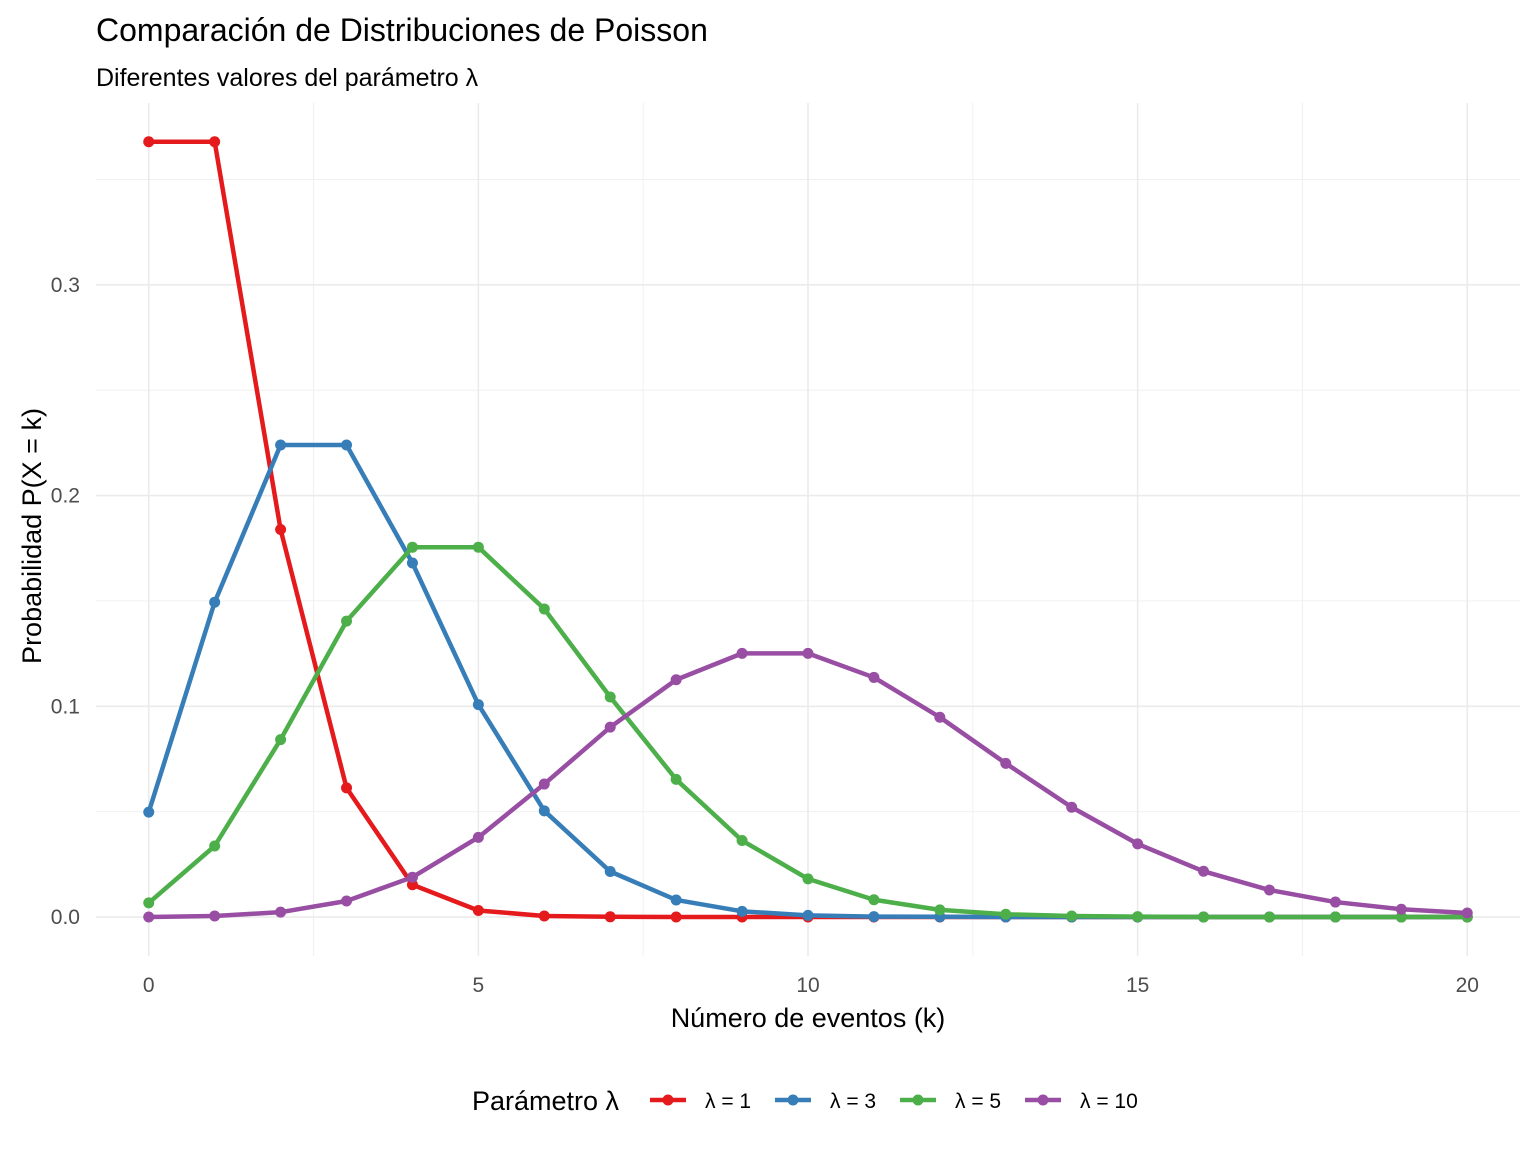  Describe the element at coordinates (65, 496) in the screenshot. I see `y-tick-label: 0.2` at that location.